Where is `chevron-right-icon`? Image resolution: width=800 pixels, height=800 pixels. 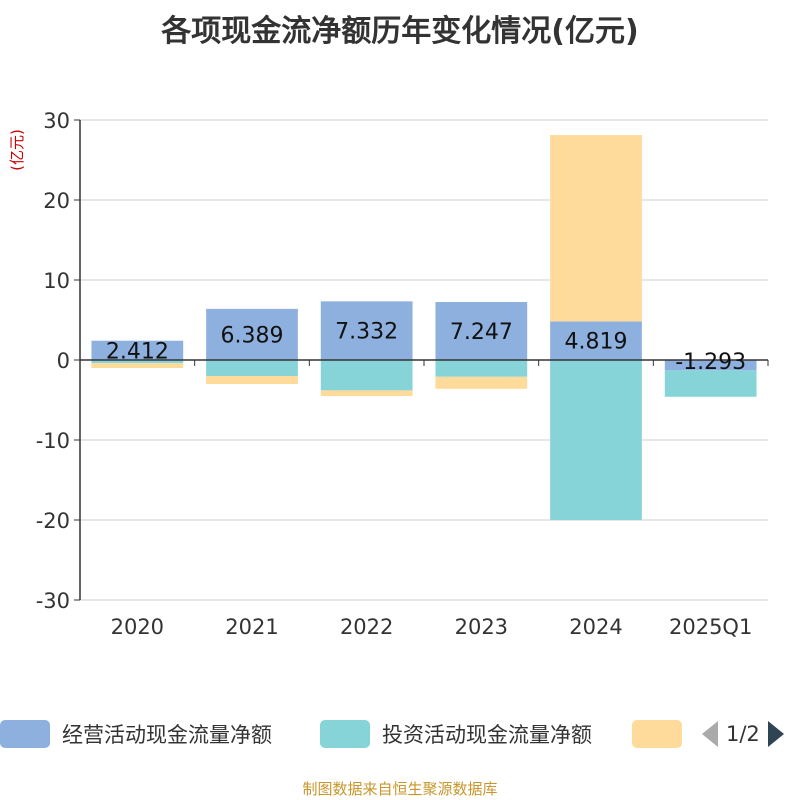 chevron-right-icon is located at coordinates (776, 734).